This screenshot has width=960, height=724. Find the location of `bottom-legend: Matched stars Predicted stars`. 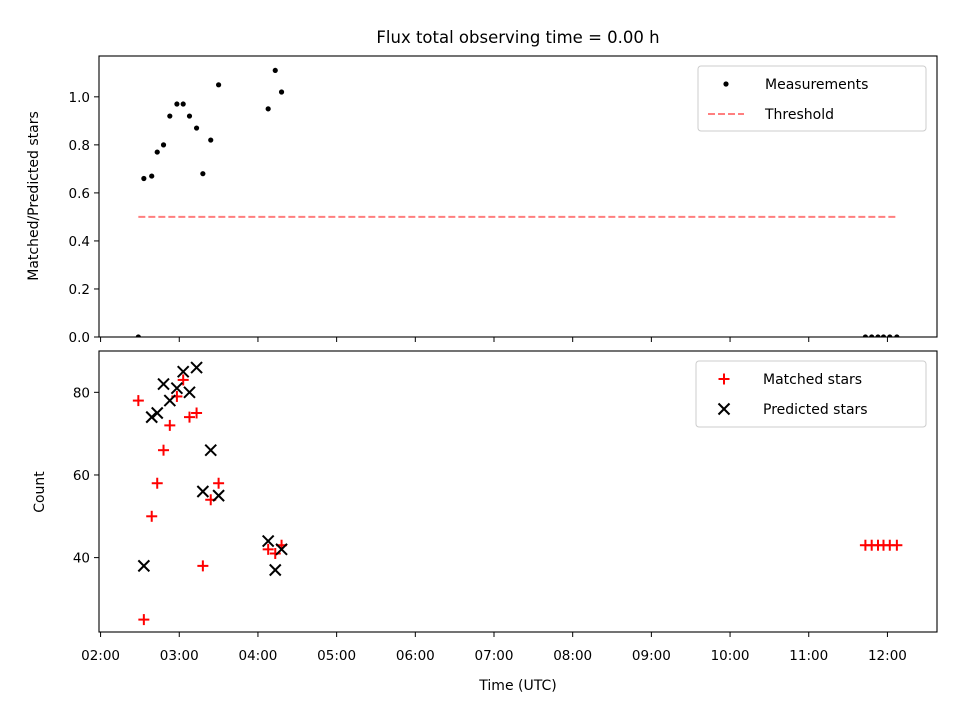

bottom-legend: Matched stars Predicted stars is located at coordinates (811, 394).